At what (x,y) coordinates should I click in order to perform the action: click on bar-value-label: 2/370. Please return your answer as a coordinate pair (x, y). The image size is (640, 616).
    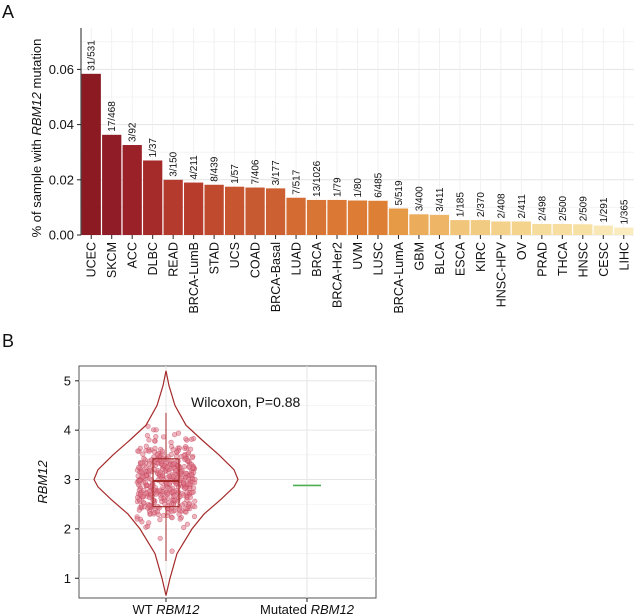
    Looking at the image, I should click on (481, 204).